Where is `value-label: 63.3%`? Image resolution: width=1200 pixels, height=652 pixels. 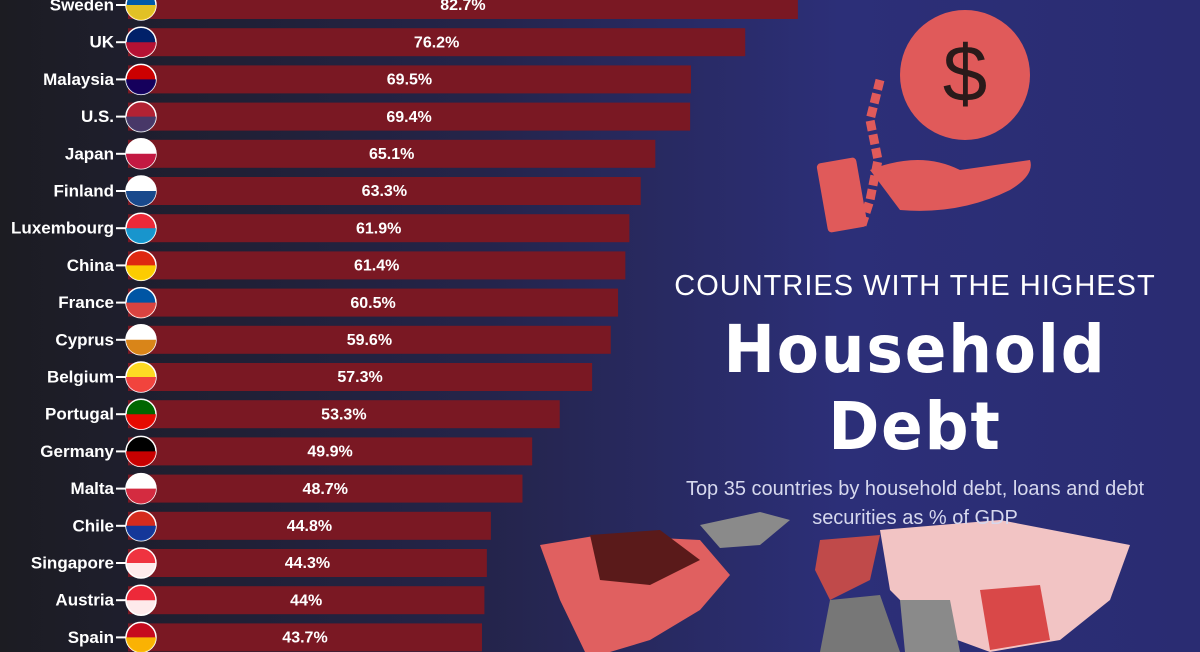
value-label: 63.3% is located at coordinates (384, 191).